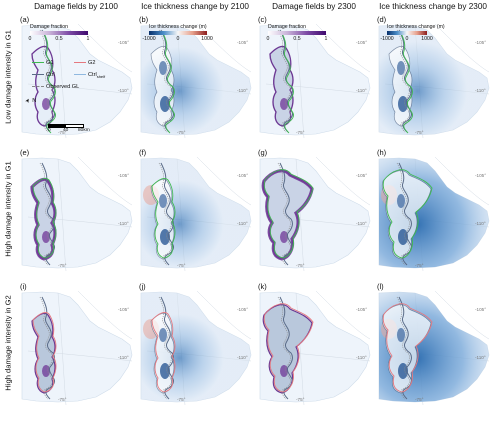 The image size is (500, 433). I want to click on panel-label: (d), so click(382, 19).